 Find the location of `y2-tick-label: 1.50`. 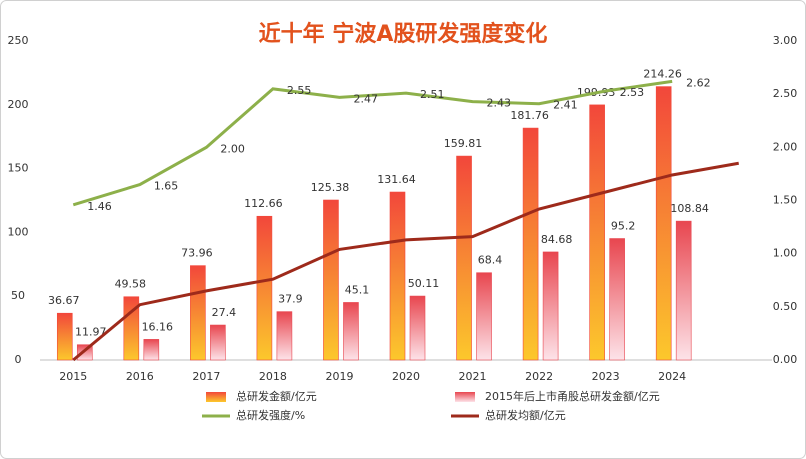

y2-tick-label: 1.50 is located at coordinates (785, 200).